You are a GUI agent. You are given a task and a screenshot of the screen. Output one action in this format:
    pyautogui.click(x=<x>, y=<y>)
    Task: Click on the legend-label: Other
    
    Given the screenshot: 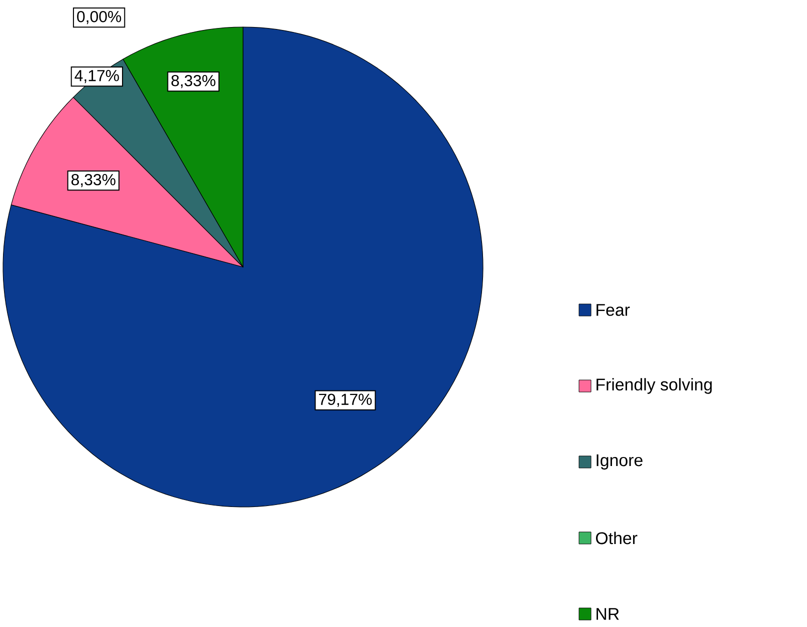 What is the action you would take?
    pyautogui.click(x=617, y=538)
    